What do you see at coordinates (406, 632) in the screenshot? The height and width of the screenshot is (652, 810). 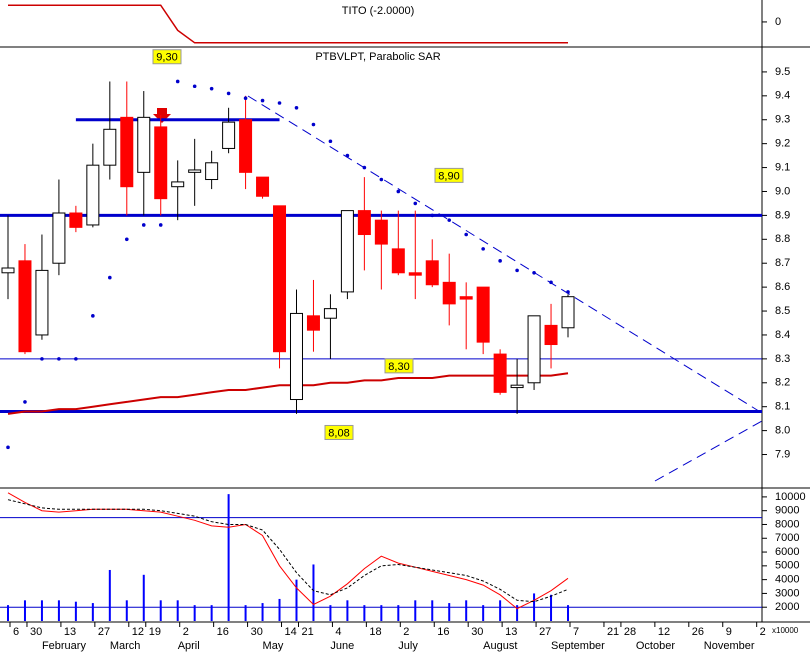 I see `x-tick-label: 2` at bounding box center [406, 632].